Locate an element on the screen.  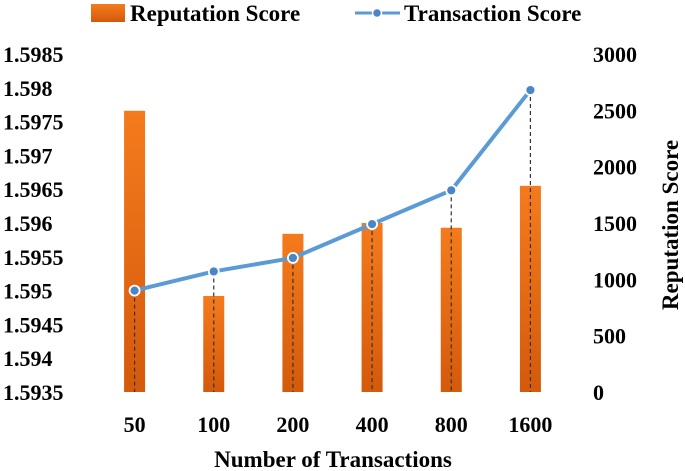
left-tick-label: 1.597 is located at coordinates (28, 155).